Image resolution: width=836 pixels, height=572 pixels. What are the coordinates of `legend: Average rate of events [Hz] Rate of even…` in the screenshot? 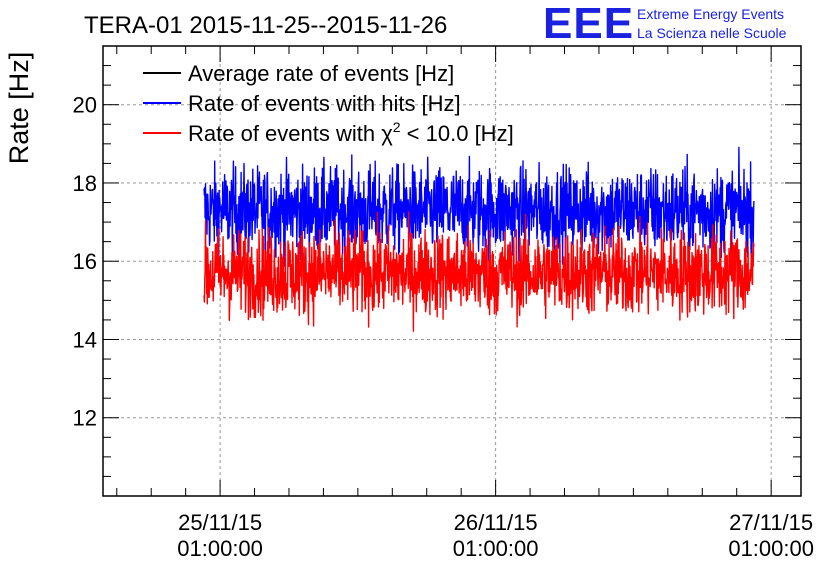 It's located at (328, 103).